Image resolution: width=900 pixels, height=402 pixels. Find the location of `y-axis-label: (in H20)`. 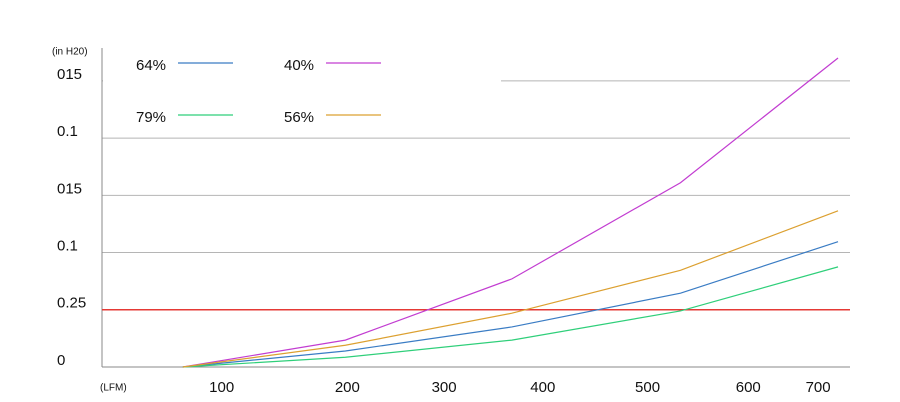

y-axis-label: (in H20) is located at coordinates (70, 52).